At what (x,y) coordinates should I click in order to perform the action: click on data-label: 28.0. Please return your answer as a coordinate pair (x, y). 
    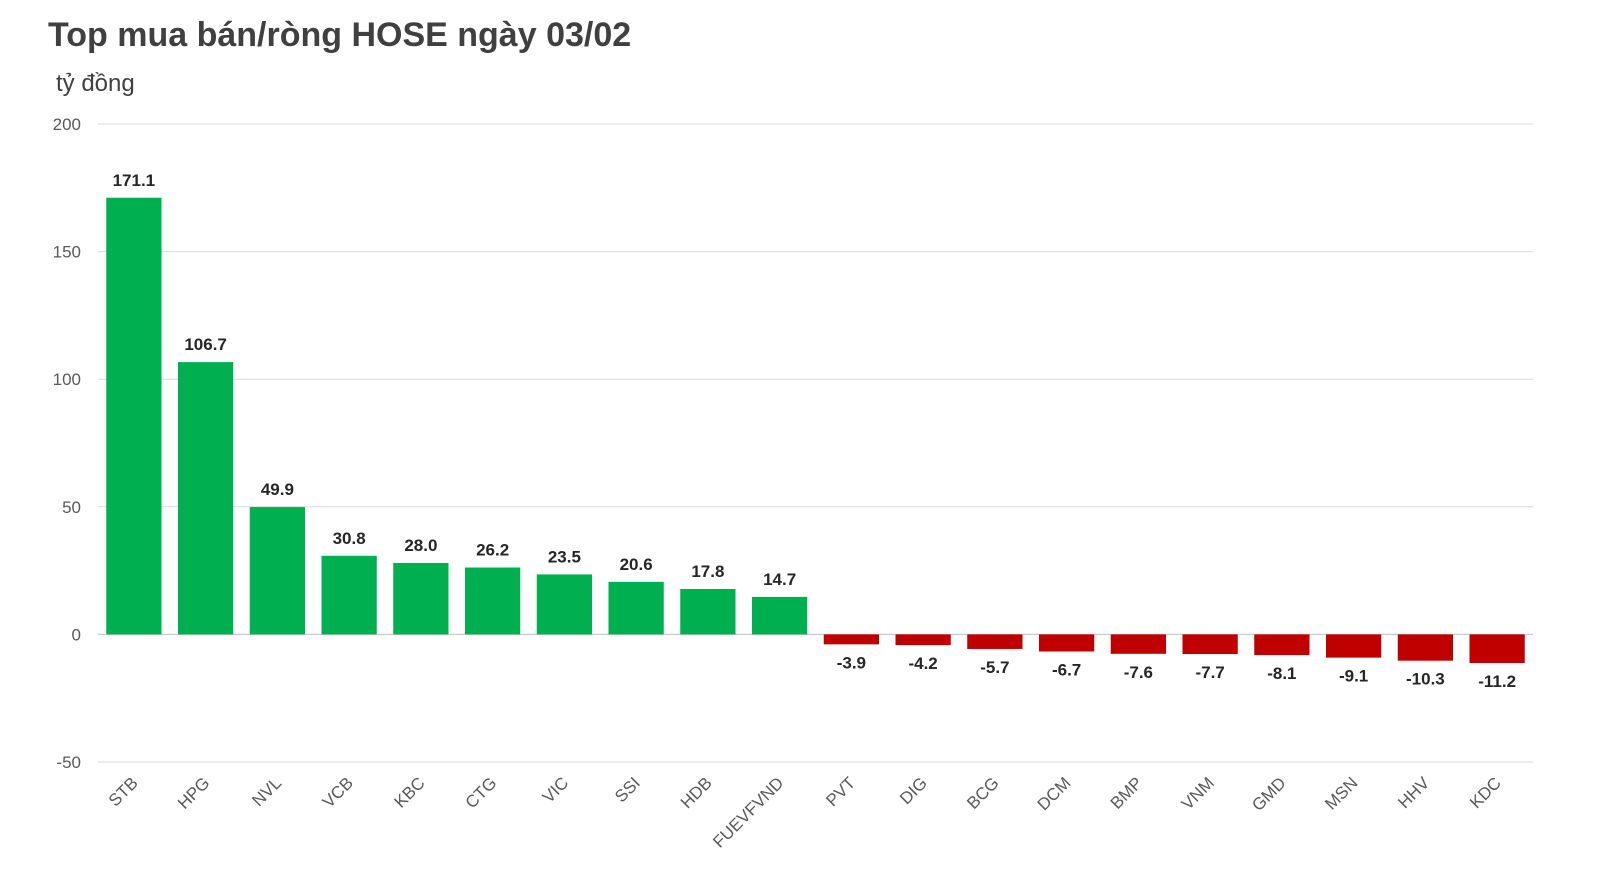
    Looking at the image, I should click on (420, 545).